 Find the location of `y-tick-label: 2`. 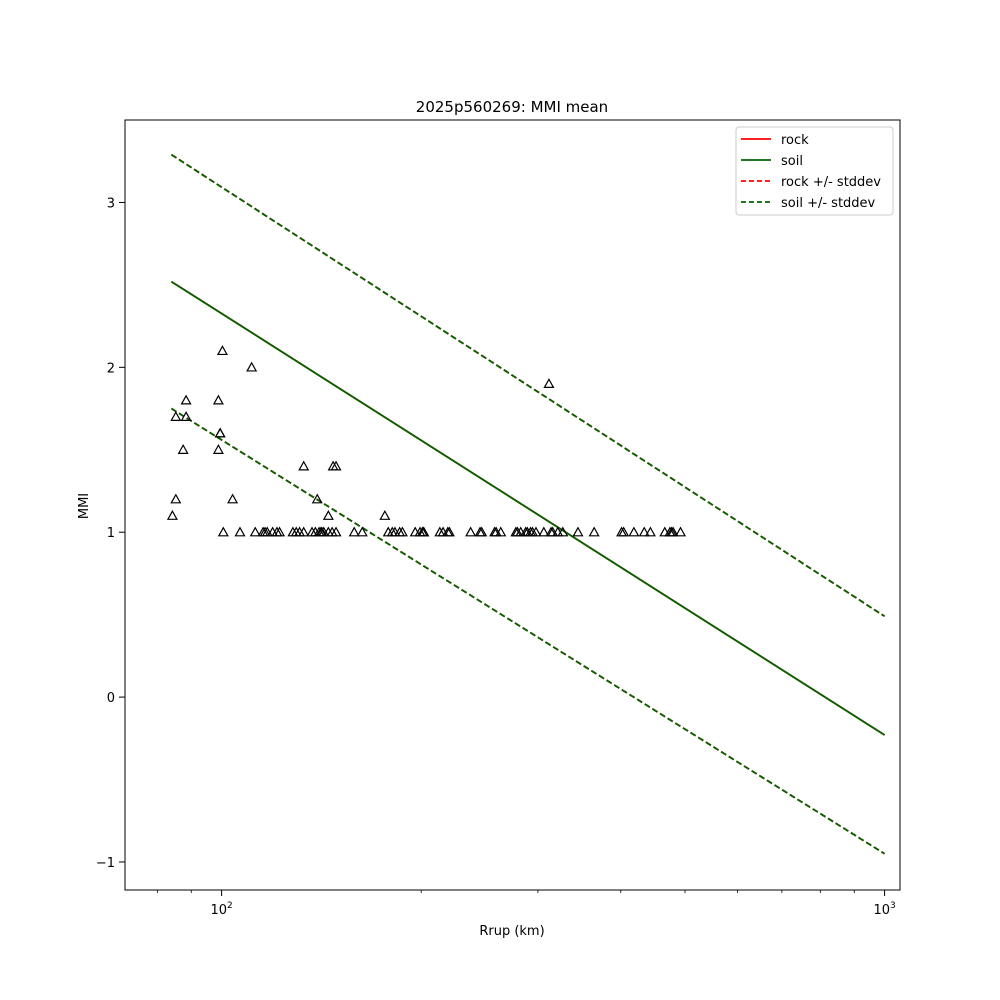

y-tick-label: 2 is located at coordinates (111, 368).